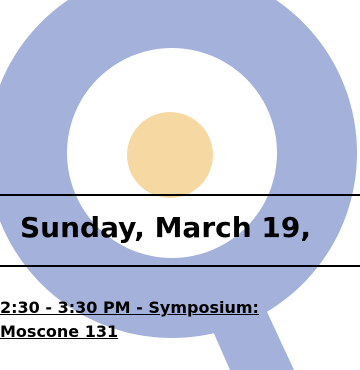 This screenshot has width=360, height=370. What do you see at coordinates (59, 331) in the screenshot?
I see `session-location: Moscone 131` at bounding box center [59, 331].